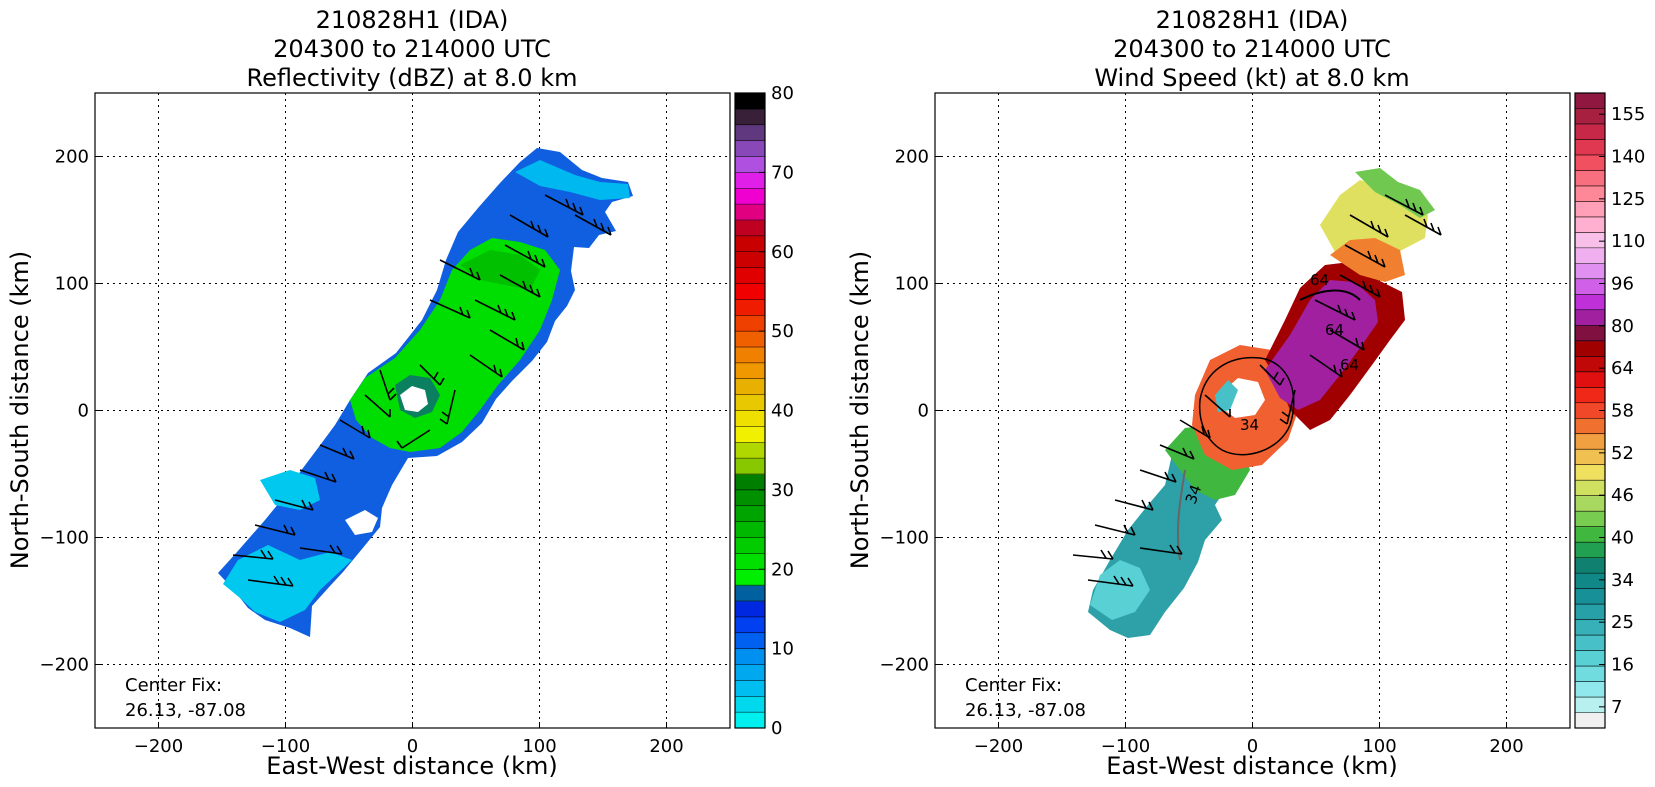  I want to click on reflectivity-light-band, so click(287, 583).